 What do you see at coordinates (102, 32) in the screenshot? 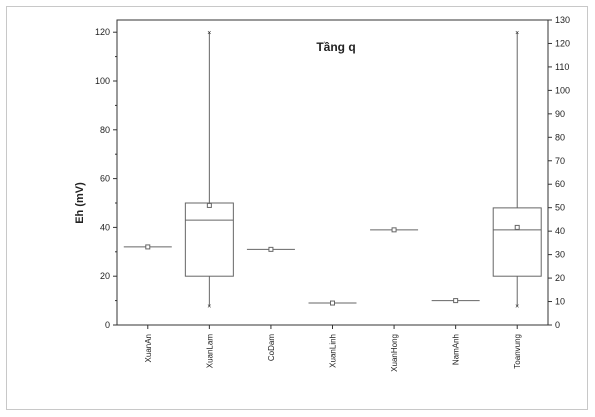
I see `y-tick-label: 120` at bounding box center [102, 32].